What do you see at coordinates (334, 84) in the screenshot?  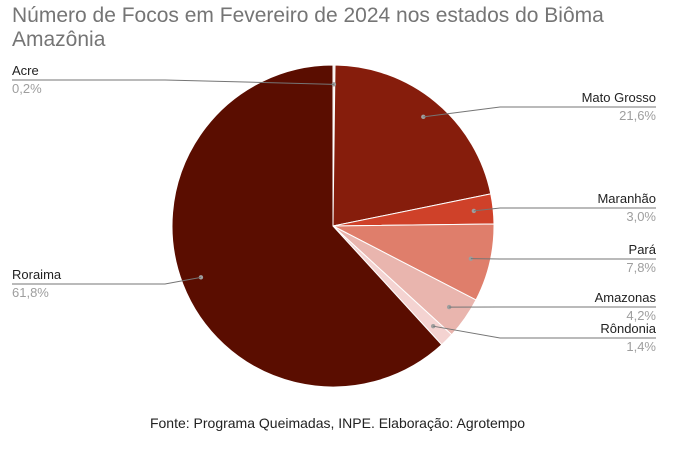 I see `leader-dot-acre` at bounding box center [334, 84].